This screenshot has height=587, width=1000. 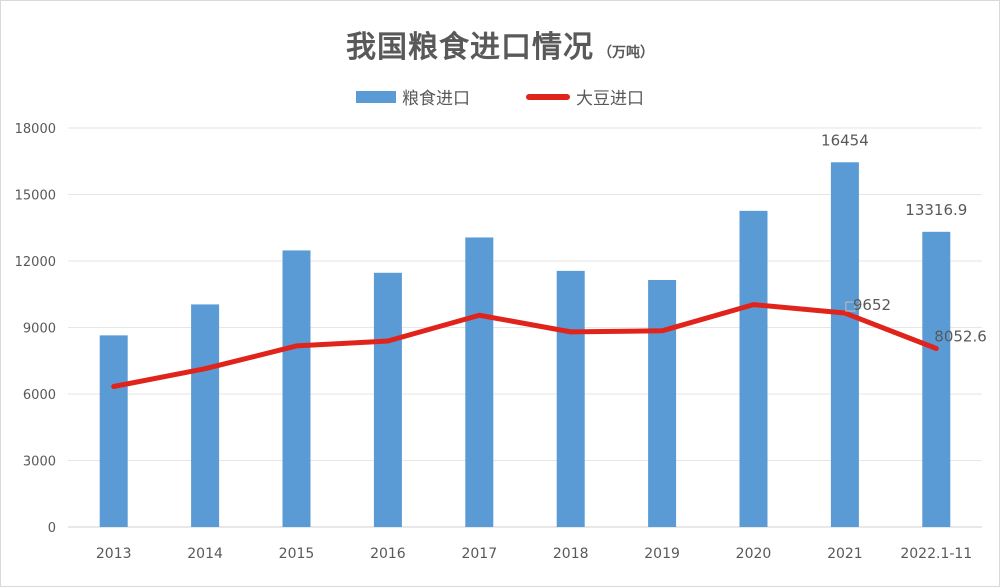 What do you see at coordinates (610, 99) in the screenshot?
I see `legend-label-soybean: 大豆进口` at bounding box center [610, 99].